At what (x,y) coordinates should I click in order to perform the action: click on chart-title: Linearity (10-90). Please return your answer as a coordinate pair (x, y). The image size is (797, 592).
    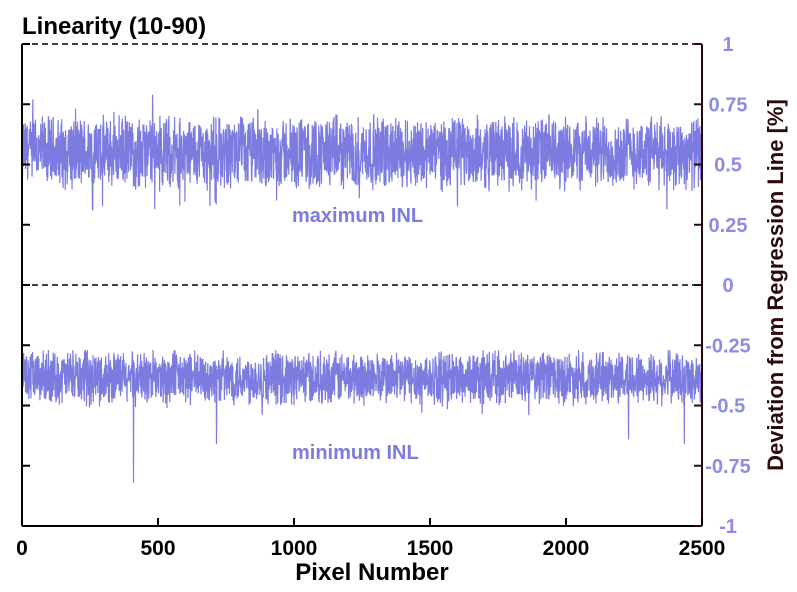
    Looking at the image, I should click on (114, 26).